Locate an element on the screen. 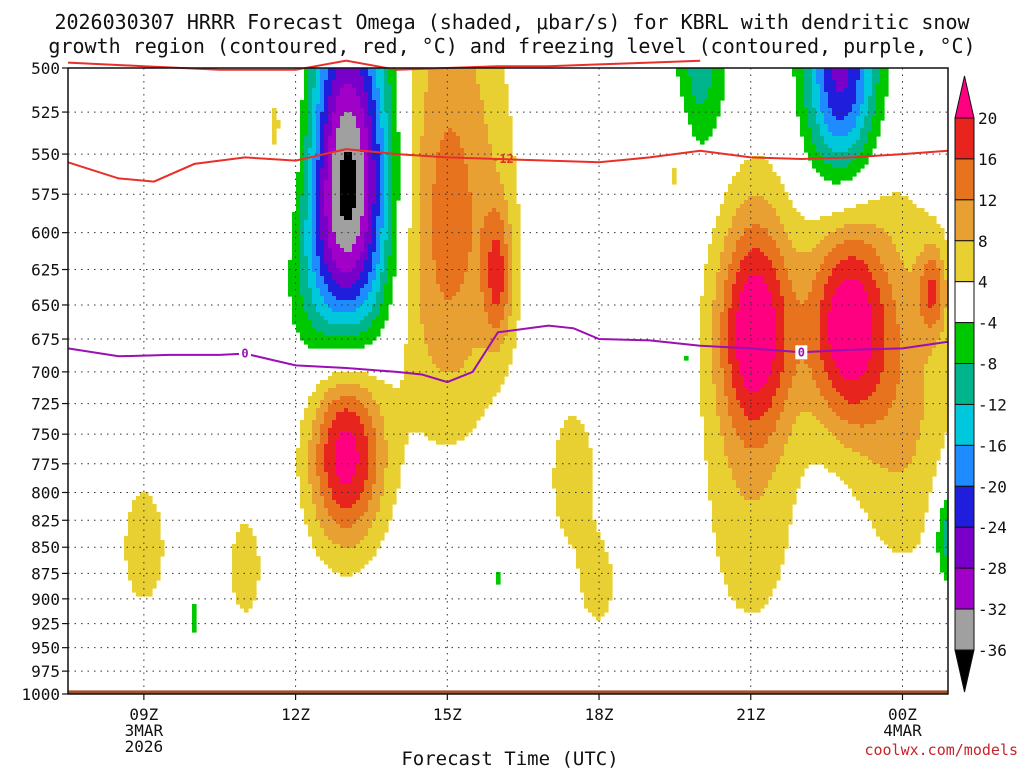 This screenshot has width=1024, height=768. y-tick-label: 825 is located at coordinates (45, 520).